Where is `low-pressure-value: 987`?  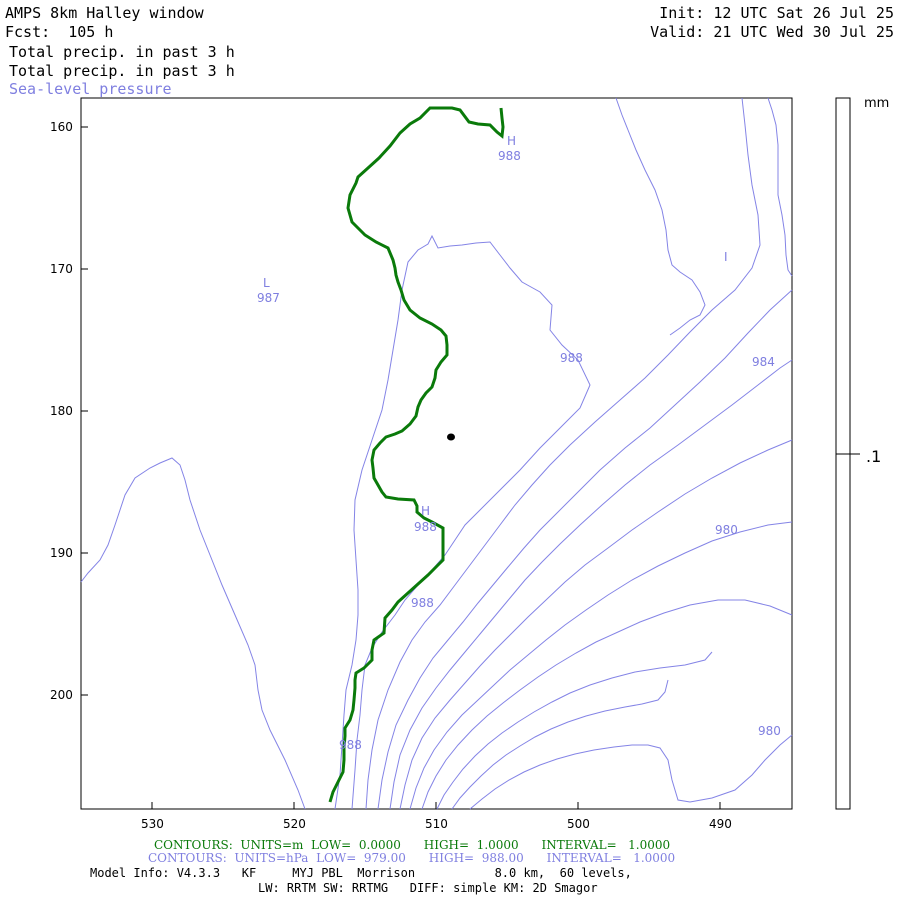
low-pressure-value: 987 is located at coordinates (268, 298).